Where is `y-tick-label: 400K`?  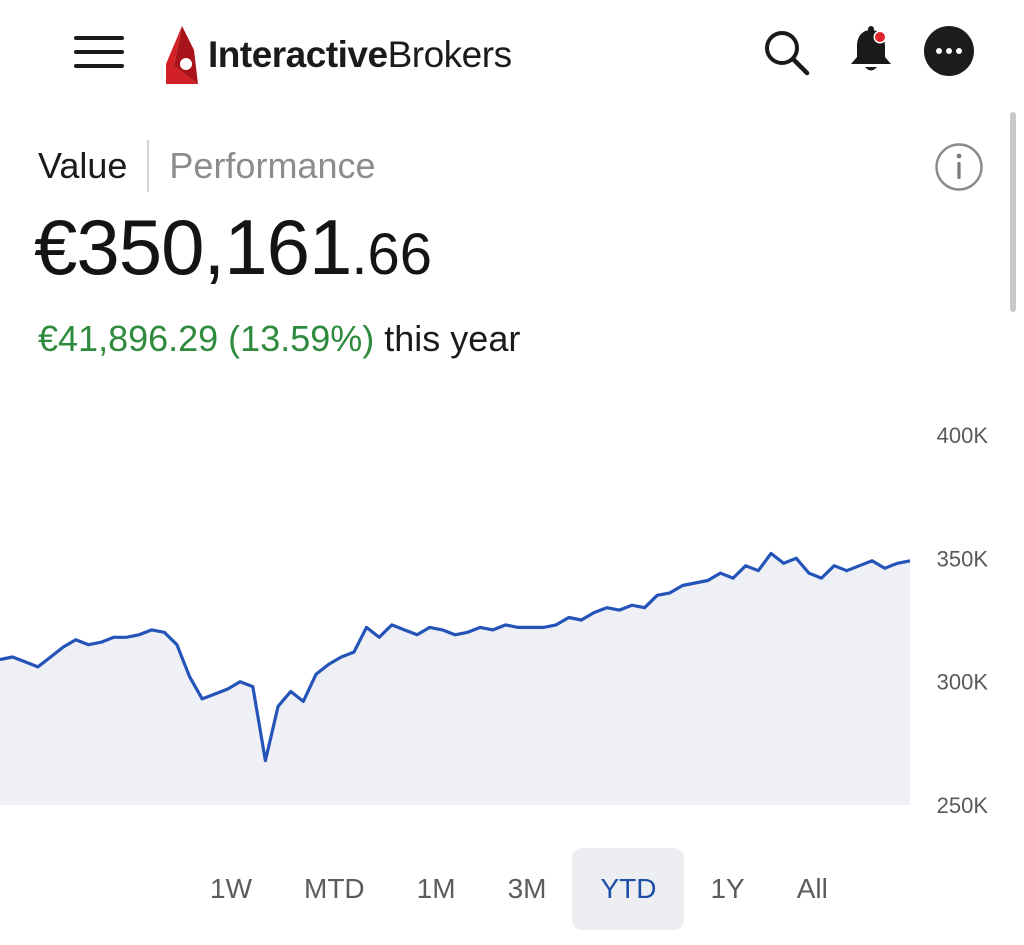 y-tick-label: 400K is located at coordinates (963, 435).